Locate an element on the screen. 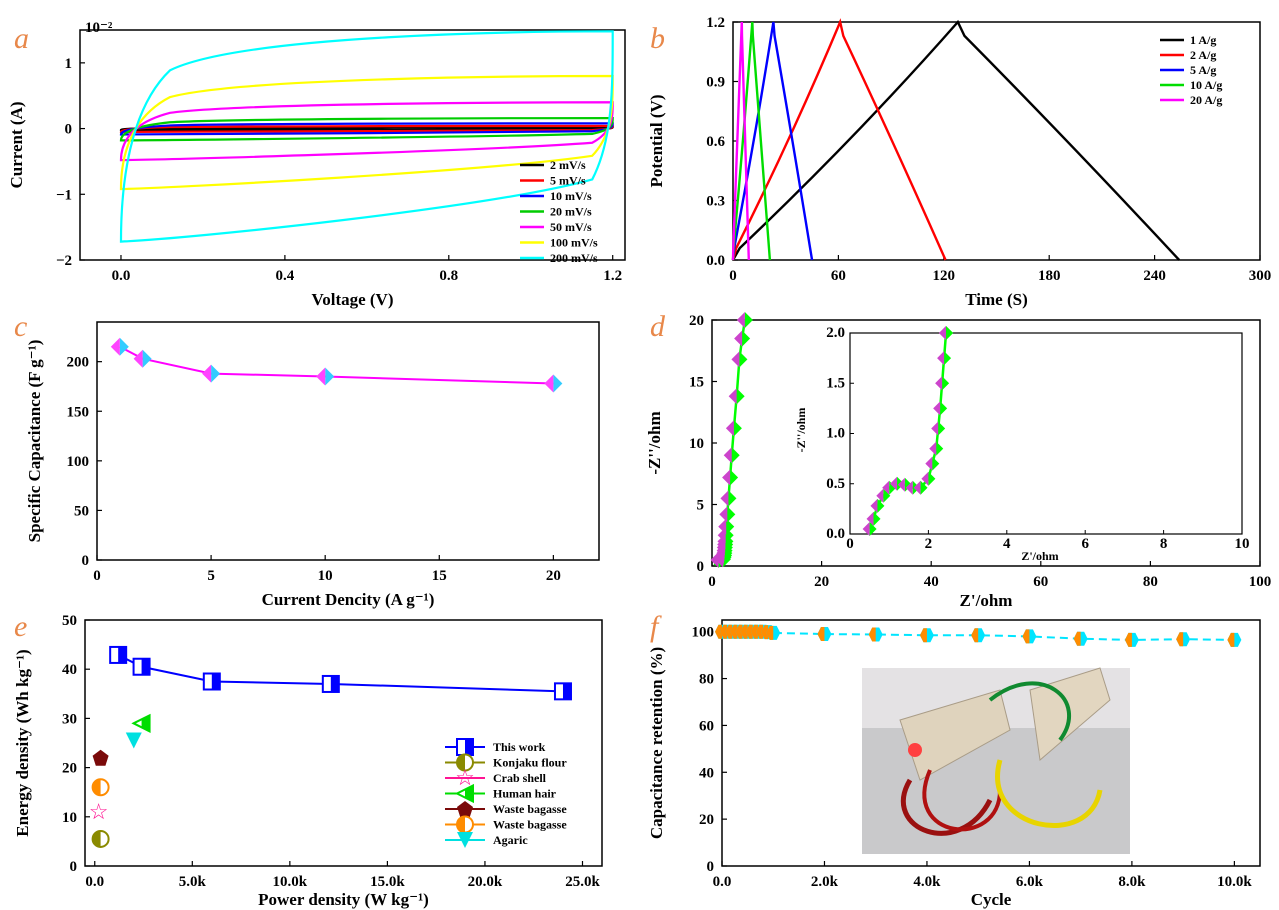 This screenshot has height=910, width=1279. legend-label: 5 mV/s is located at coordinates (568, 181).